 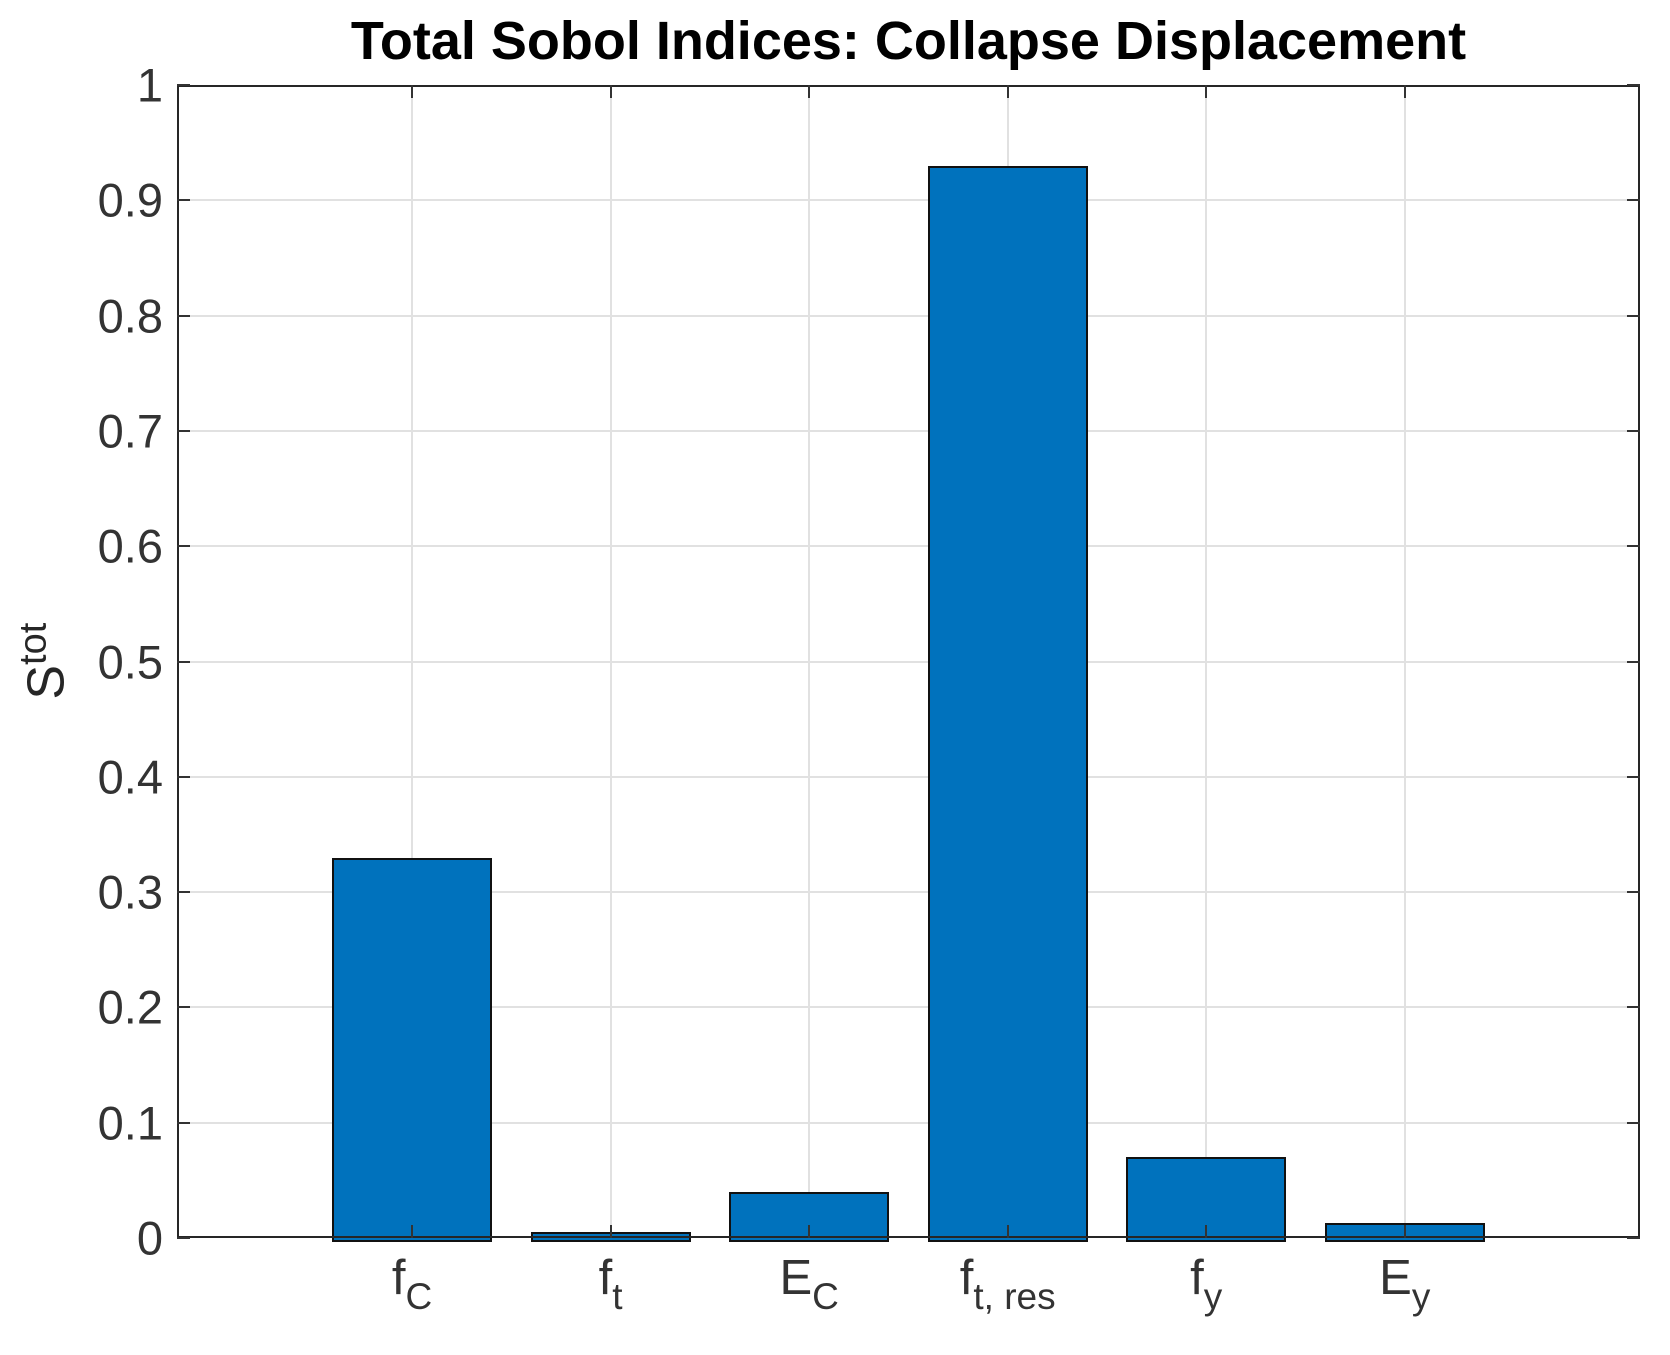 I want to click on y-tick-label: 0, so click(x=149, y=1238).